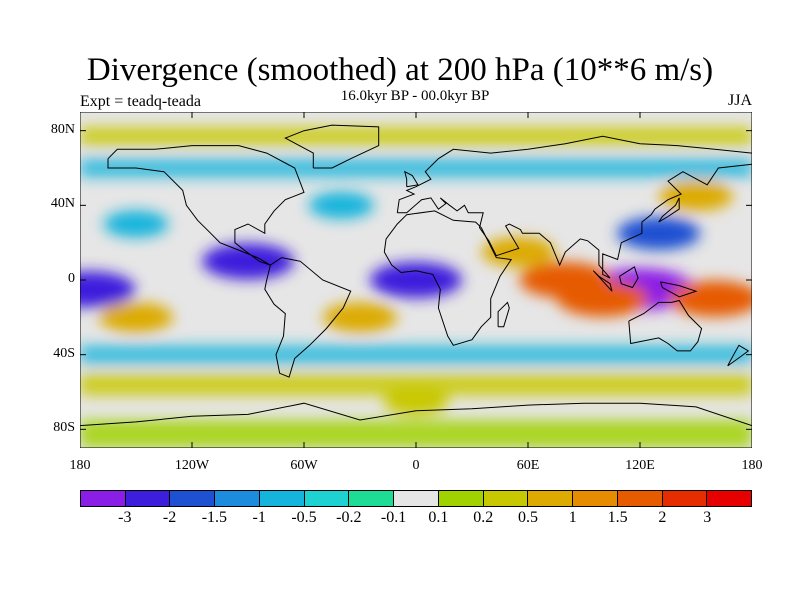 The width and height of the screenshot is (800, 600). Describe the element at coordinates (169, 517) in the screenshot. I see `colorbar-label: -2` at that location.